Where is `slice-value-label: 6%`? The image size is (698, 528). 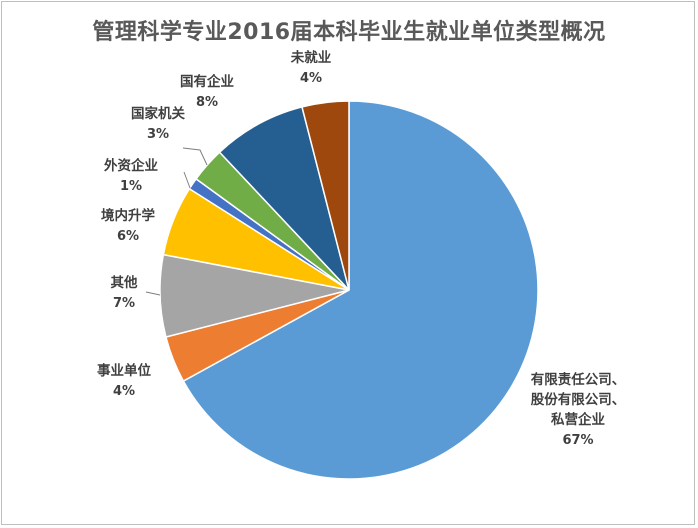 slice-value-label: 6% is located at coordinates (128, 236).